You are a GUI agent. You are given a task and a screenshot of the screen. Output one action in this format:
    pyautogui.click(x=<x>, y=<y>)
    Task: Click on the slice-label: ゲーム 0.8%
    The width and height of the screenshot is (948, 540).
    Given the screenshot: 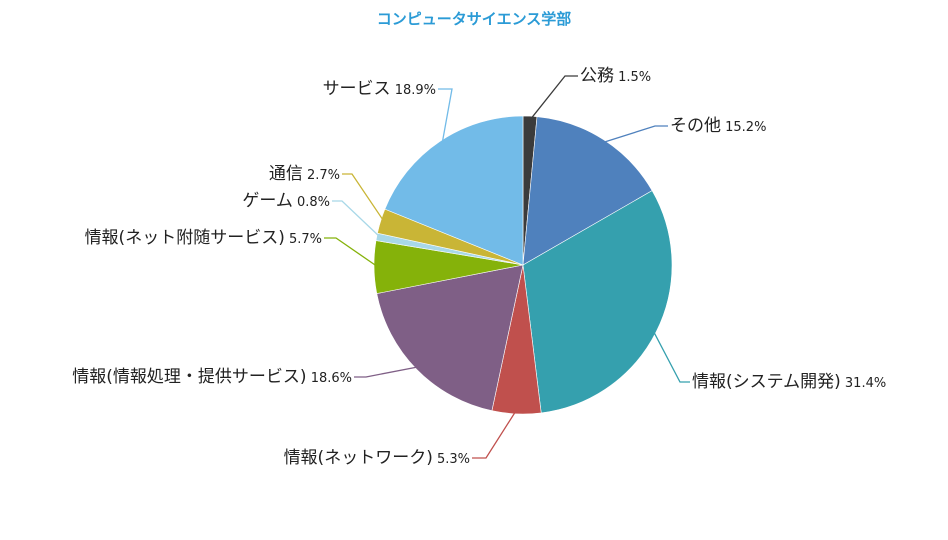 What is the action you would take?
    pyautogui.click(x=286, y=201)
    